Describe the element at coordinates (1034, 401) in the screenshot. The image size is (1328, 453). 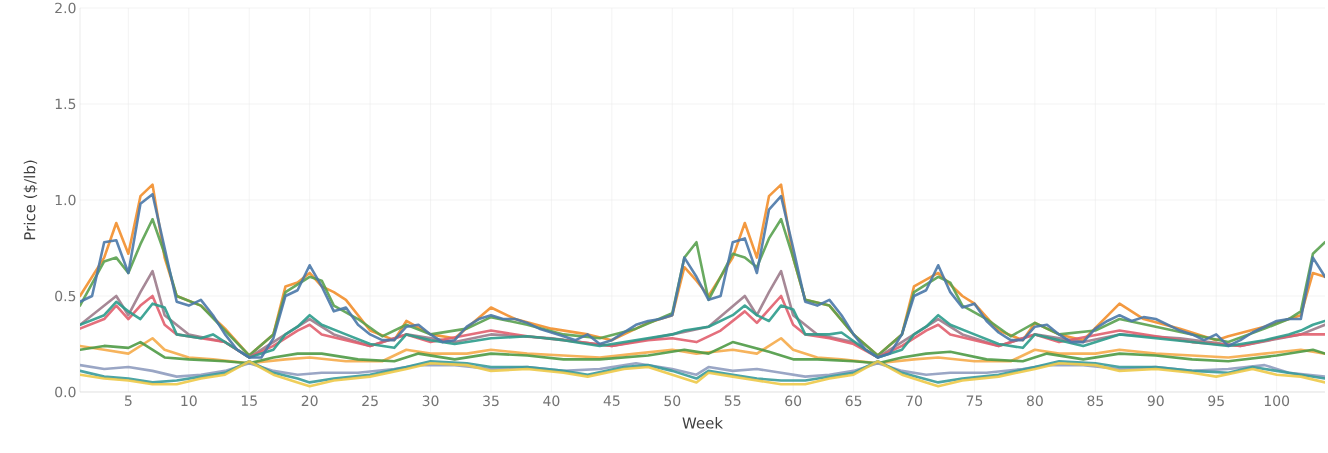
I see `x-tick-label: 80` at that location.